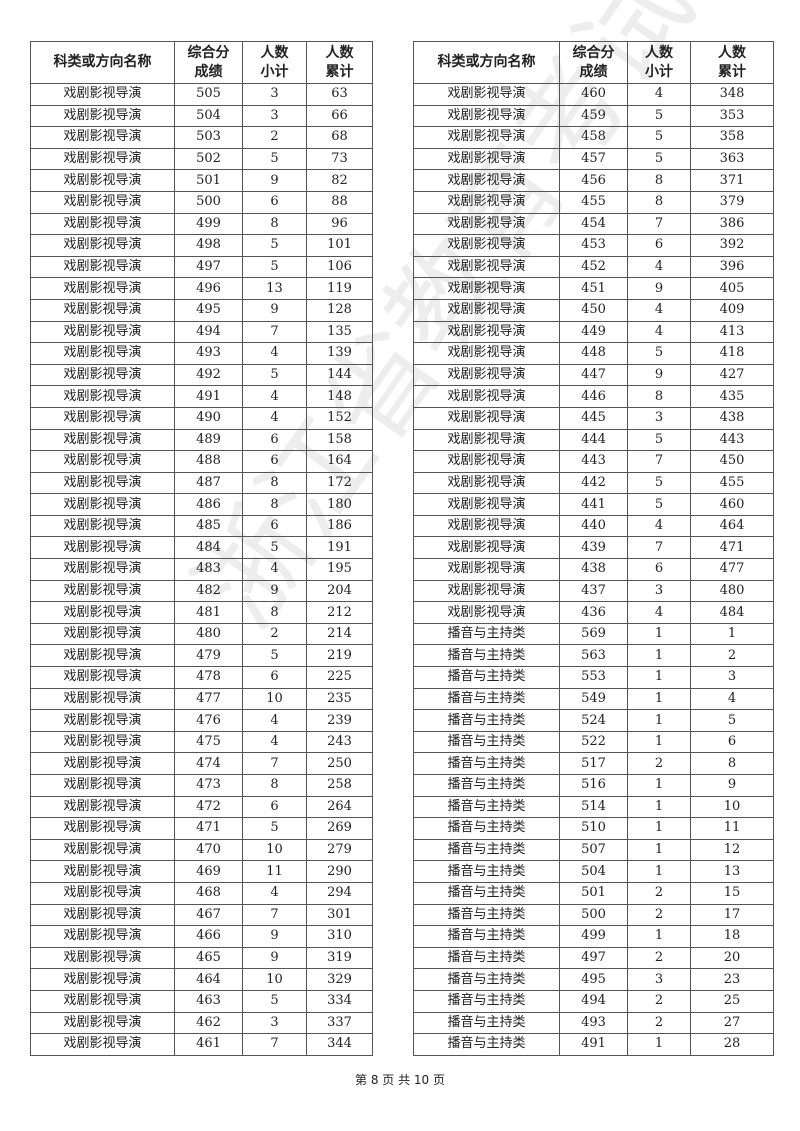  What do you see at coordinates (339, 332) in the screenshot?
I see `cumulative-cell: 135` at bounding box center [339, 332].